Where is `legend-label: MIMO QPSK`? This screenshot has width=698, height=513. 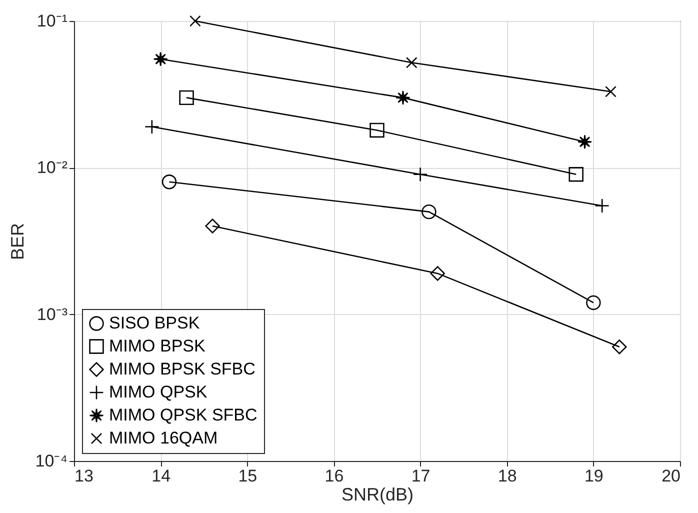
legend-label: MIMO QPSK is located at coordinates (158, 392).